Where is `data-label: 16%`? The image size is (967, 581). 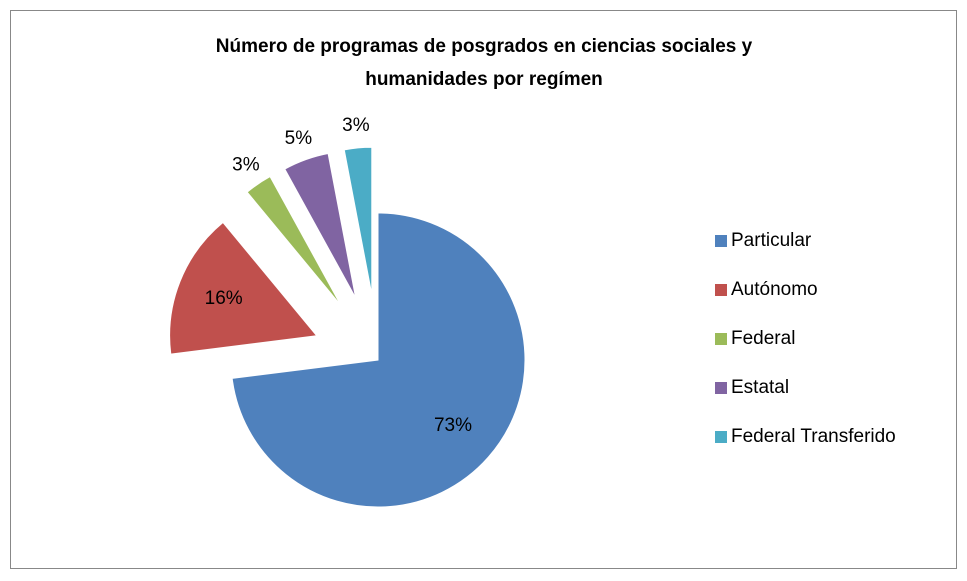
data-label: 16% is located at coordinates (224, 298).